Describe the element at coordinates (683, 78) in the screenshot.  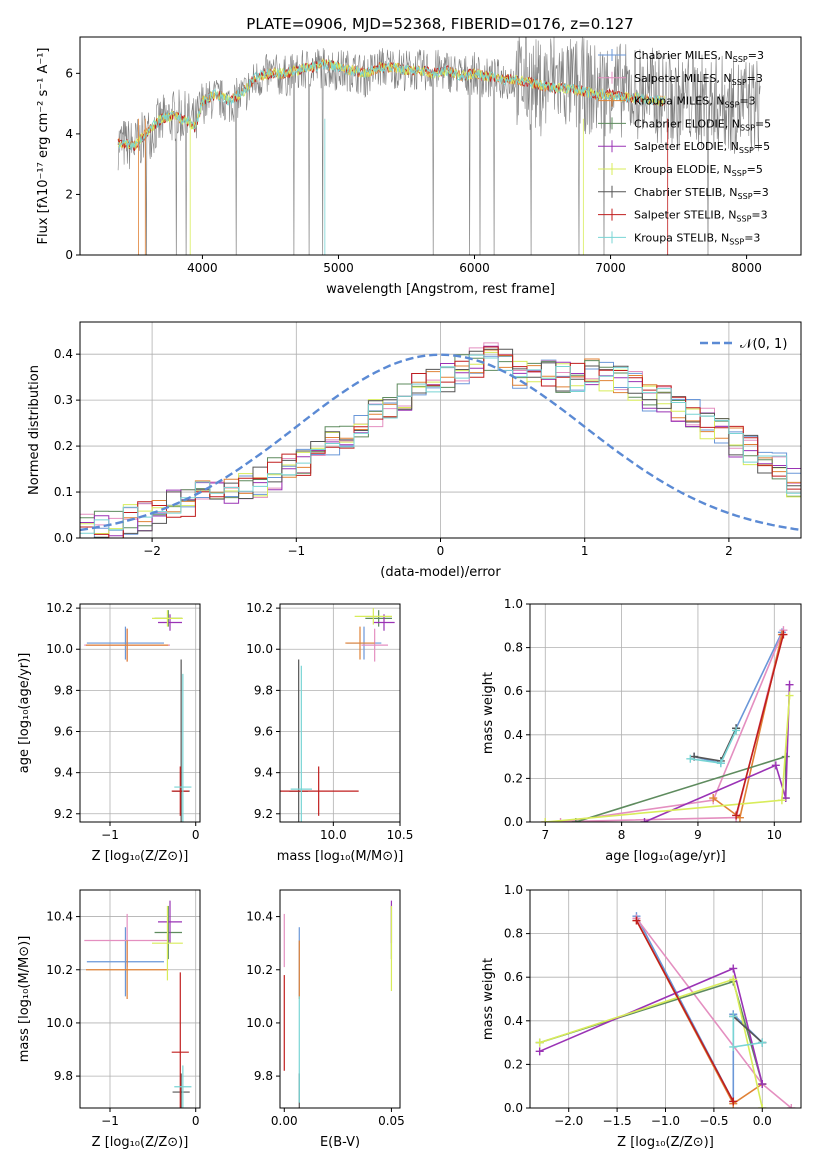
I see `legend-label: Salpeter MILES, N` at that location.